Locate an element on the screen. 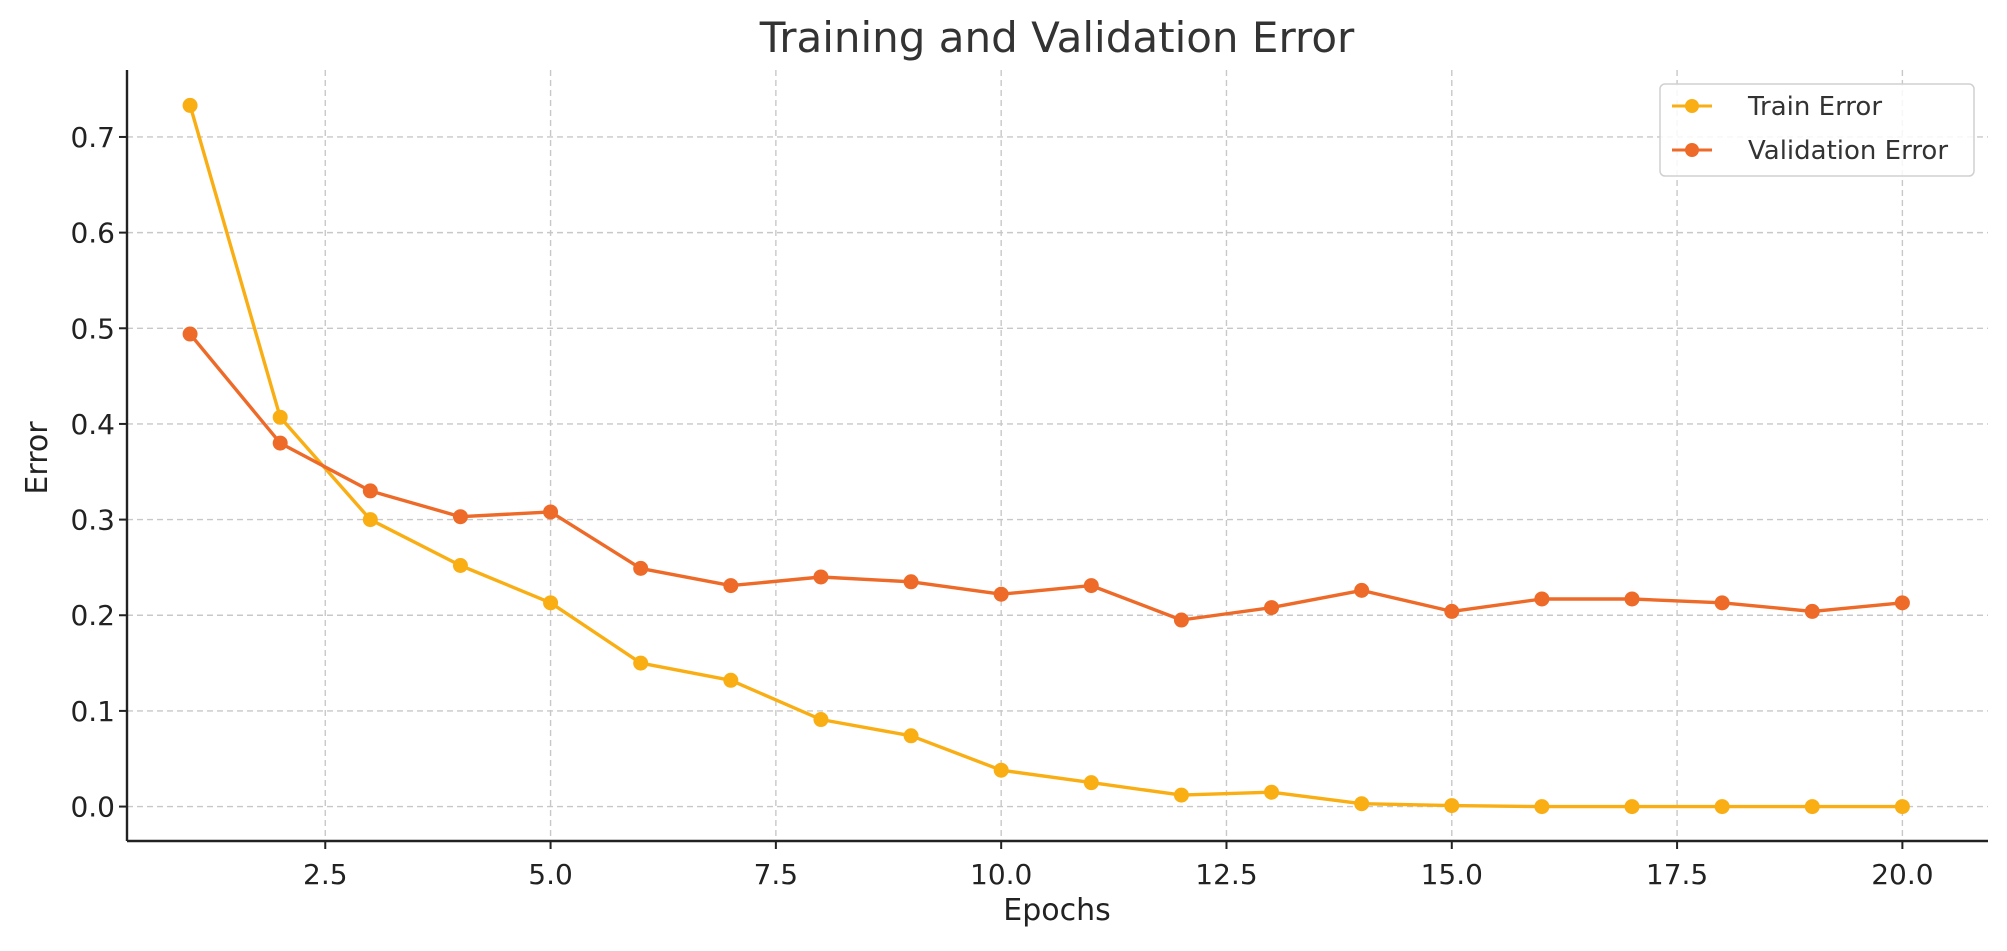 The width and height of the screenshot is (2007, 951). legend-entry-train: Train Error is located at coordinates (1777, 107).